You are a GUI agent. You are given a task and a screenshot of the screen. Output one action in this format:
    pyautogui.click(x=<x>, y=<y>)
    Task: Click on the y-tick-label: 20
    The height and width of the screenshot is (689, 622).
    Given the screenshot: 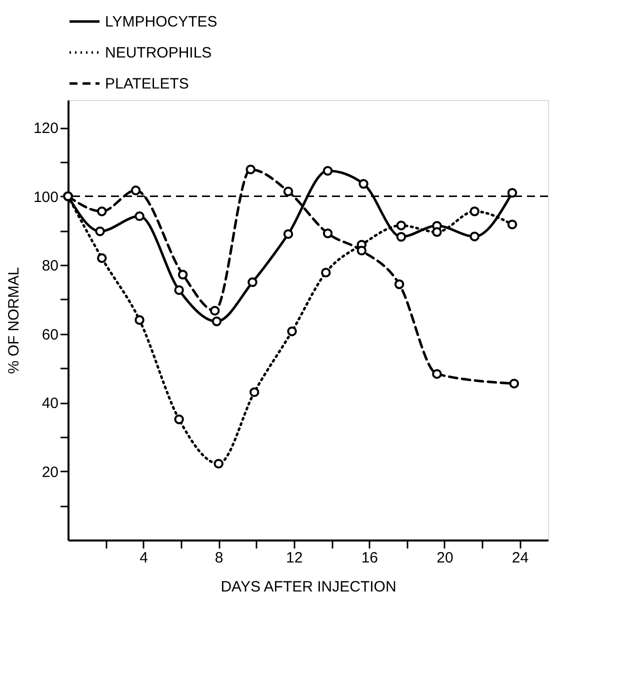 What is the action you would take?
    pyautogui.click(x=50, y=472)
    